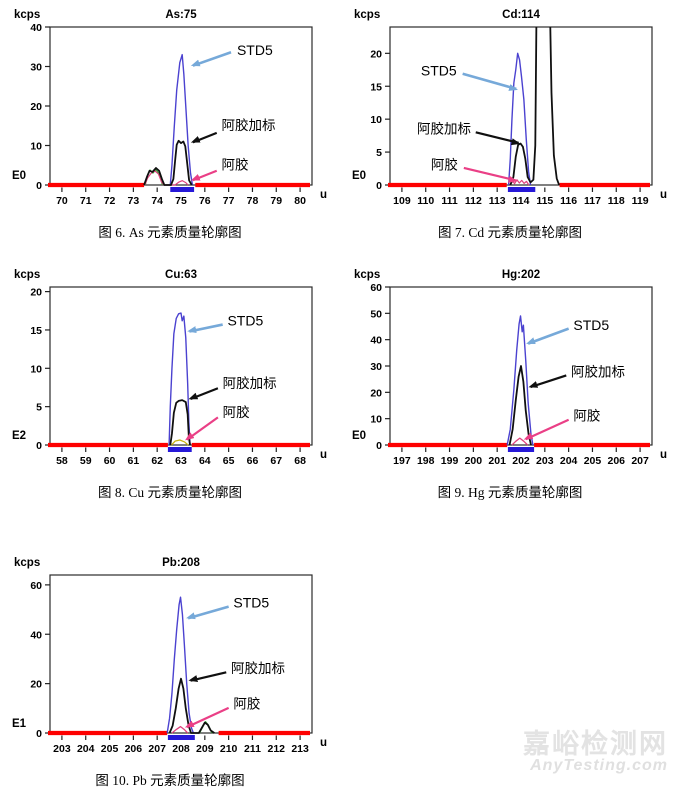 Image resolution: width=680 pixels, height=790 pixels. What do you see at coordinates (110, 749) in the screenshot?
I see `x-tick-label: 205` at bounding box center [110, 749].